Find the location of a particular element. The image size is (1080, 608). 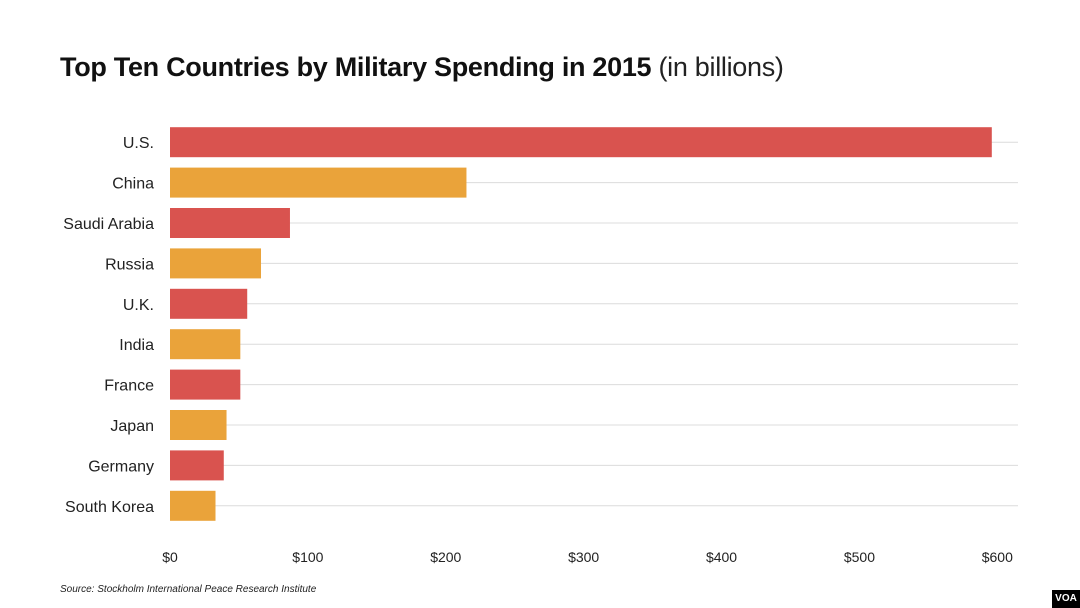

x-tick-label: $0 is located at coordinates (170, 557).